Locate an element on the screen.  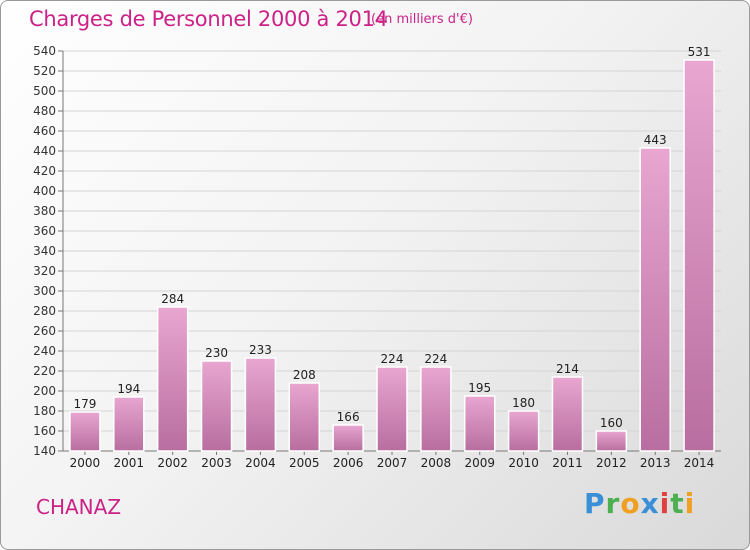
x-tick-label-2013: 2013 is located at coordinates (655, 463).